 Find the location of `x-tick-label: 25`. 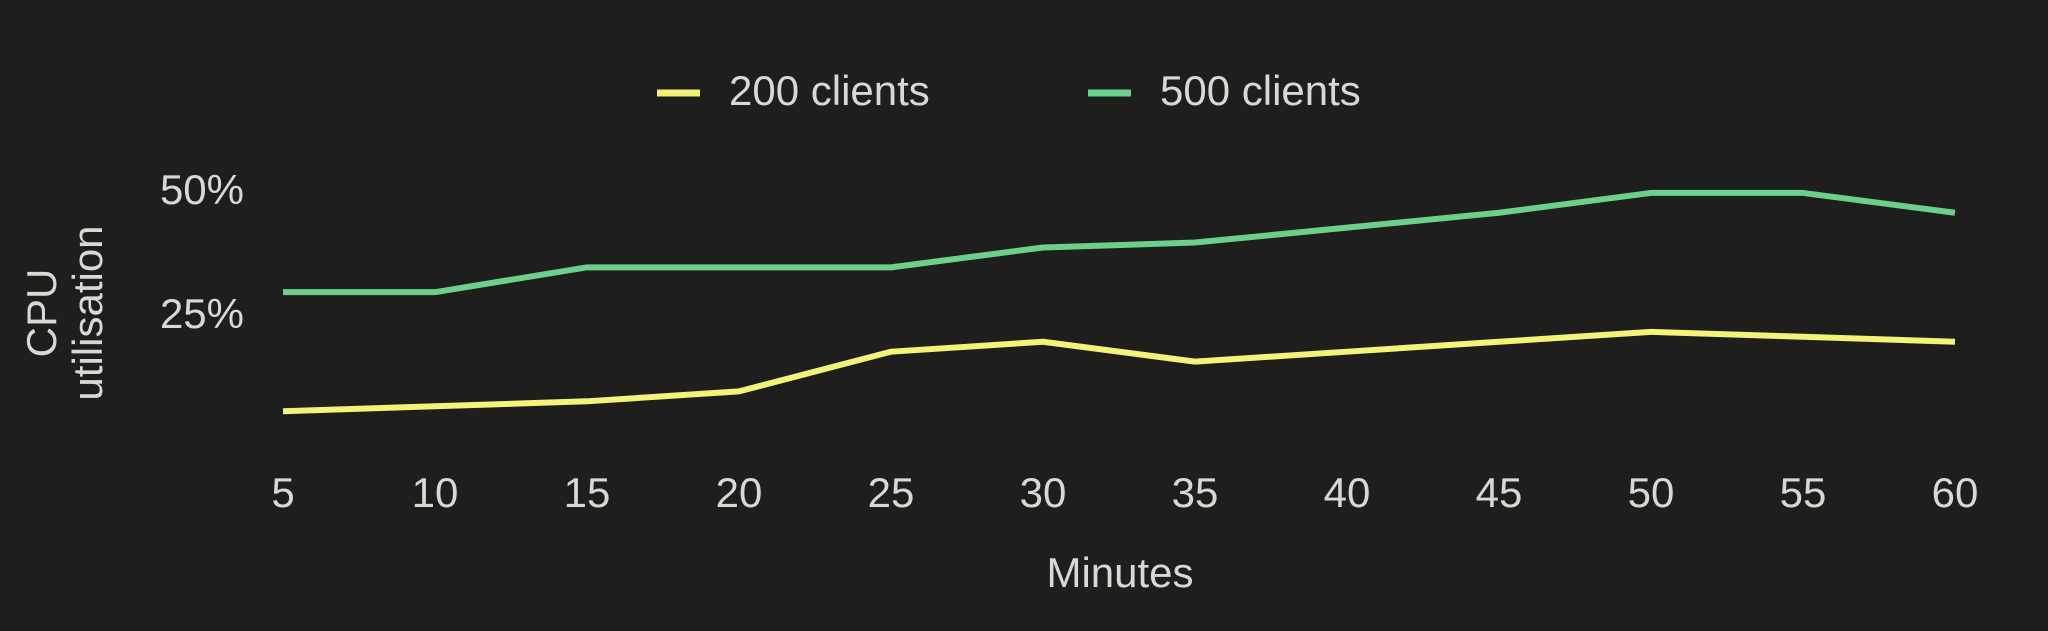

x-tick-label: 25 is located at coordinates (891, 492).